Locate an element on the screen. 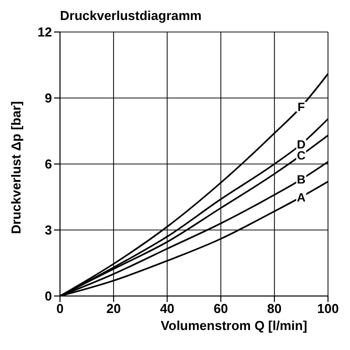  y-tick-label: 3 is located at coordinates (48, 230).